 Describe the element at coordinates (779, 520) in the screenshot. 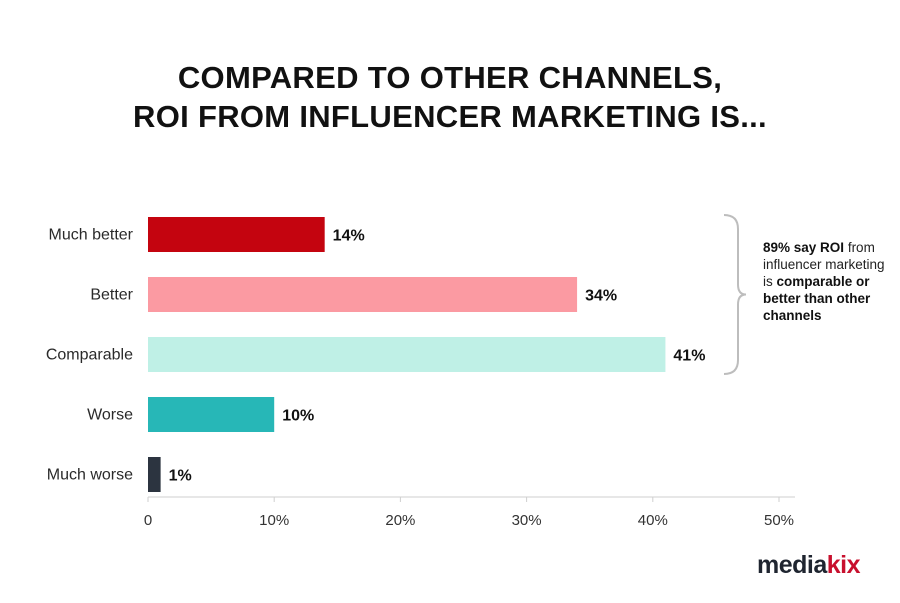

I see `x-tick-label: 50%` at that location.